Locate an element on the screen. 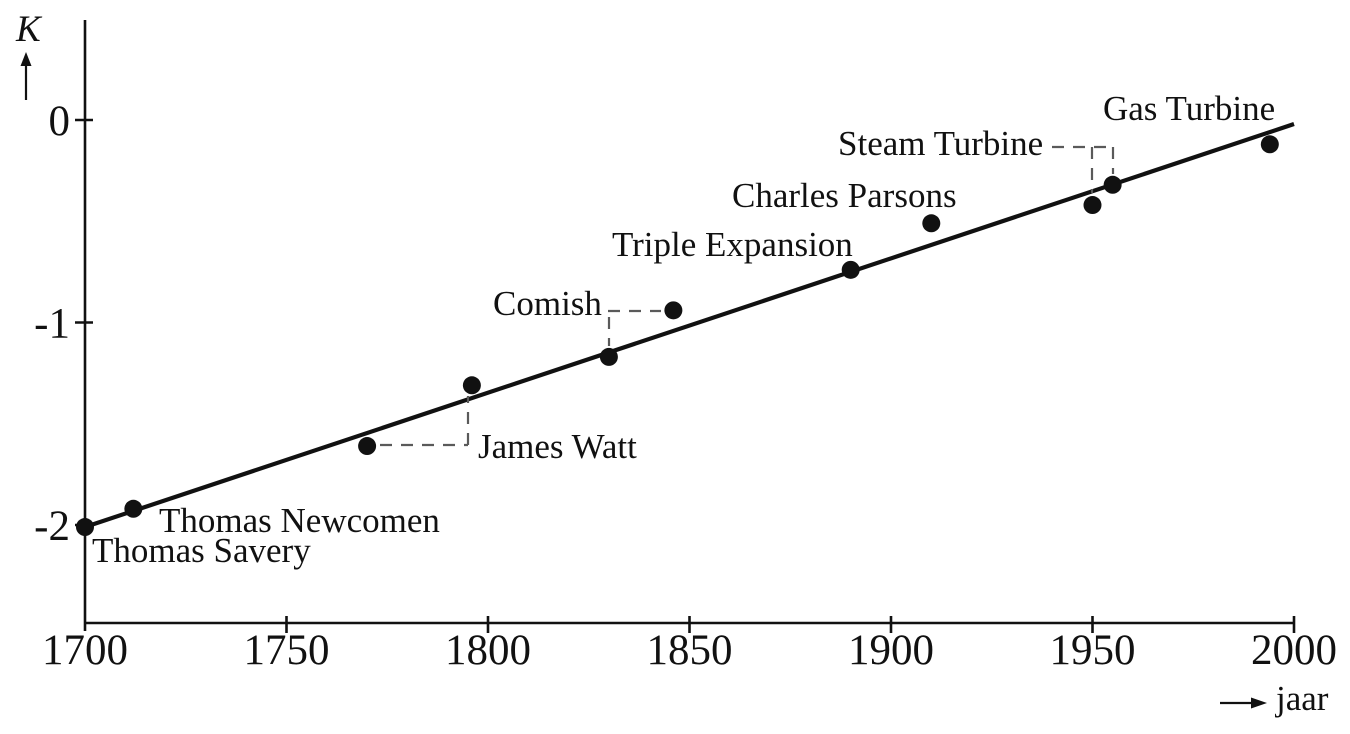 The height and width of the screenshot is (734, 1350). data-point-charles-parsons is located at coordinates (931, 223).